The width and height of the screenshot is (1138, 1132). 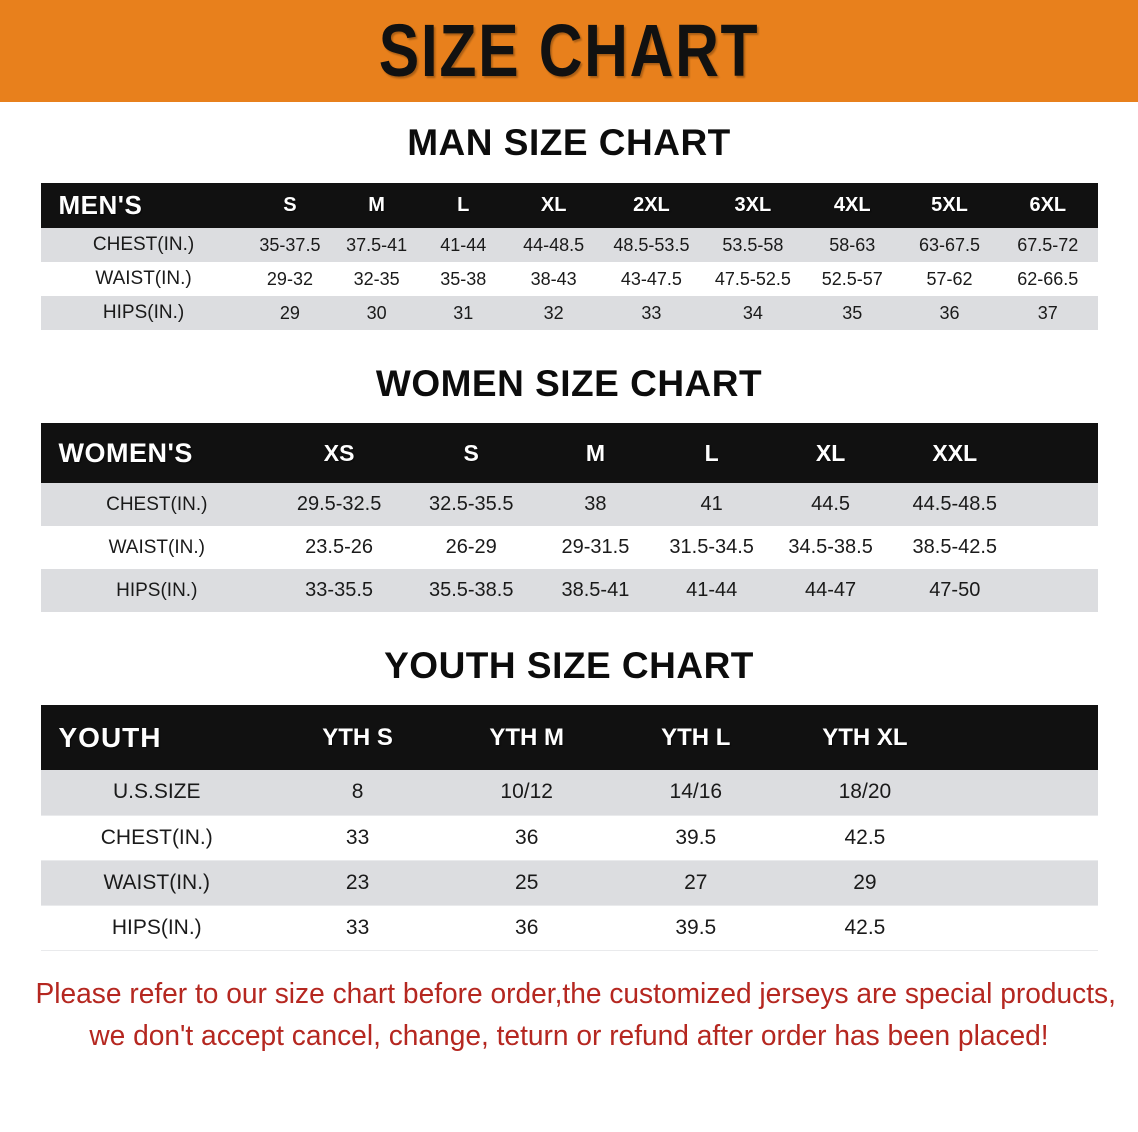 What do you see at coordinates (553, 205) in the screenshot?
I see `man-col-header-xl: XL` at bounding box center [553, 205].